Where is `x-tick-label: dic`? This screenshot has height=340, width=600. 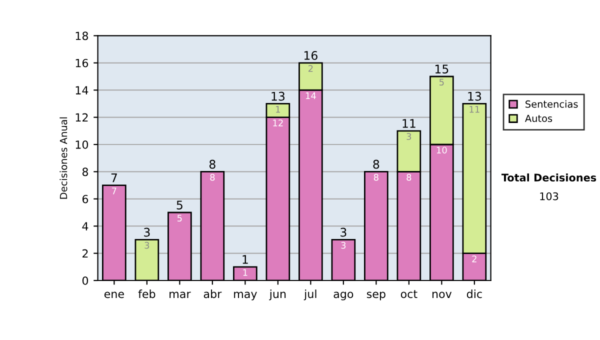 x-tick-label: dic is located at coordinates (474, 294).